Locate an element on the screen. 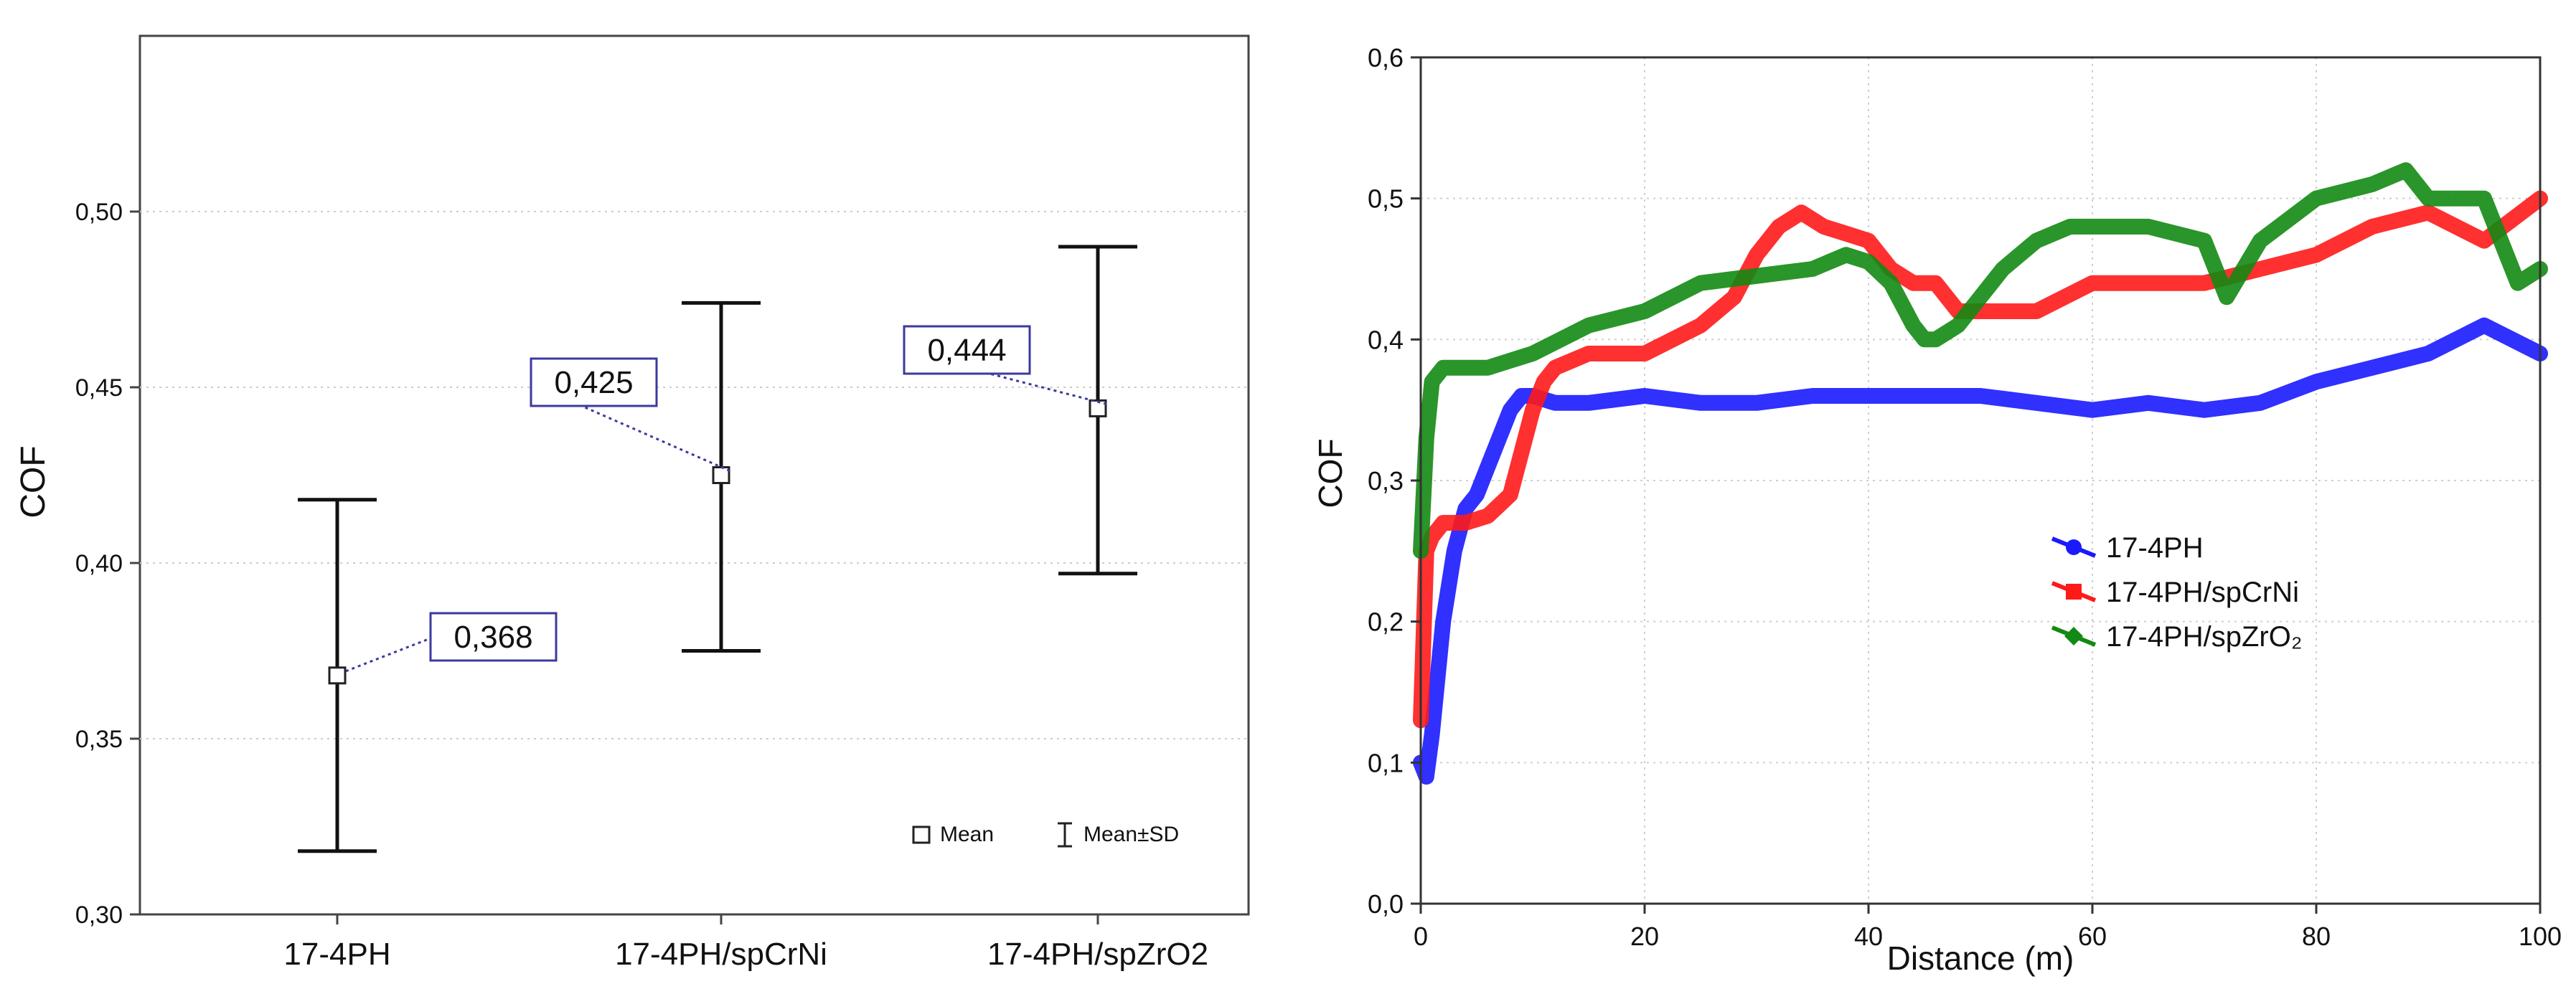 Image resolution: width=2576 pixels, height=989 pixels. x-tick-label: 80 is located at coordinates (2316, 936).